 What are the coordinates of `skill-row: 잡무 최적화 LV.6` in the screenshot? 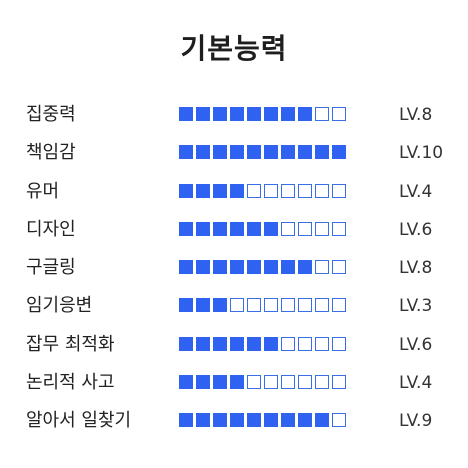 It's located at (234, 347).